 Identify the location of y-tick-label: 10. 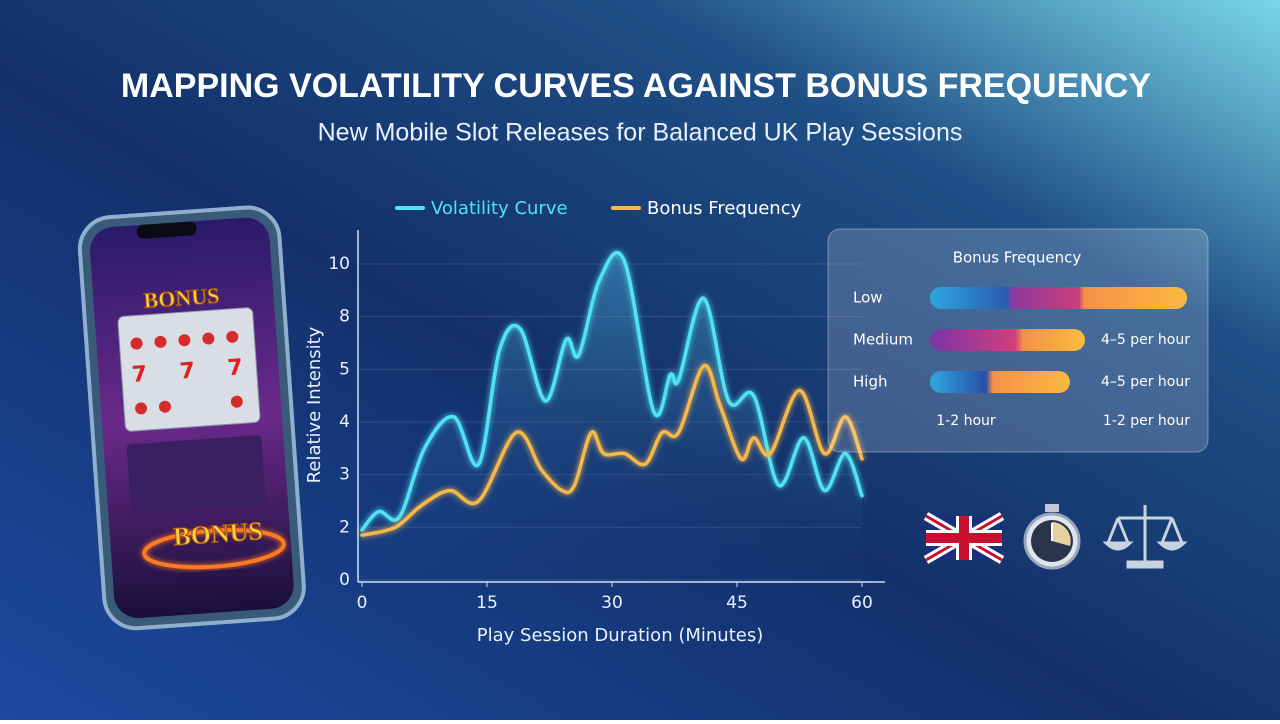
(339, 264).